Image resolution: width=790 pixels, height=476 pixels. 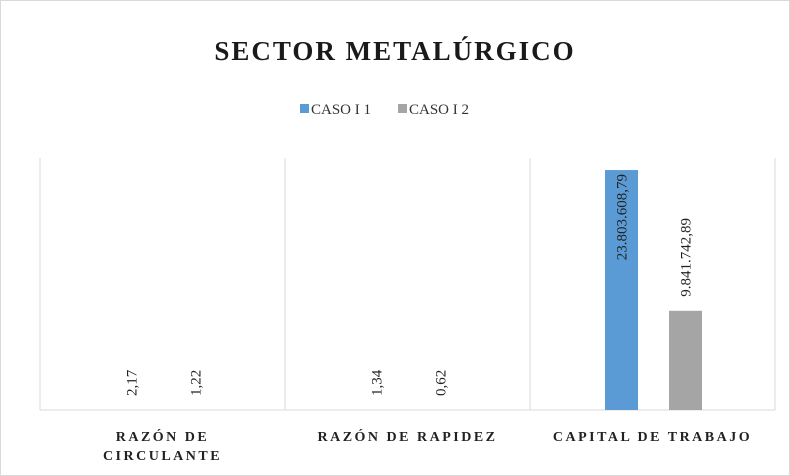 I want to click on data-label: 2,17, so click(x=133, y=382).